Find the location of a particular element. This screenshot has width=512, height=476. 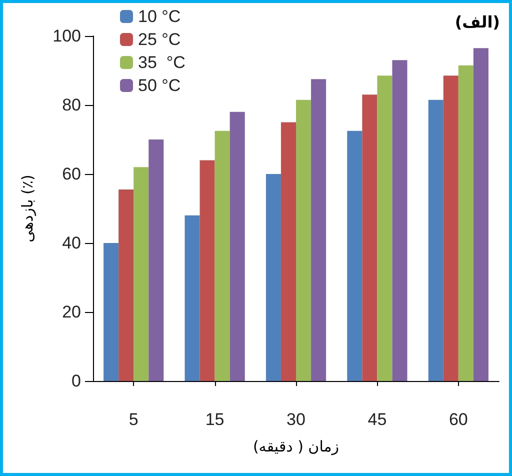

y-tick-label: 80 is located at coordinates (71, 105).